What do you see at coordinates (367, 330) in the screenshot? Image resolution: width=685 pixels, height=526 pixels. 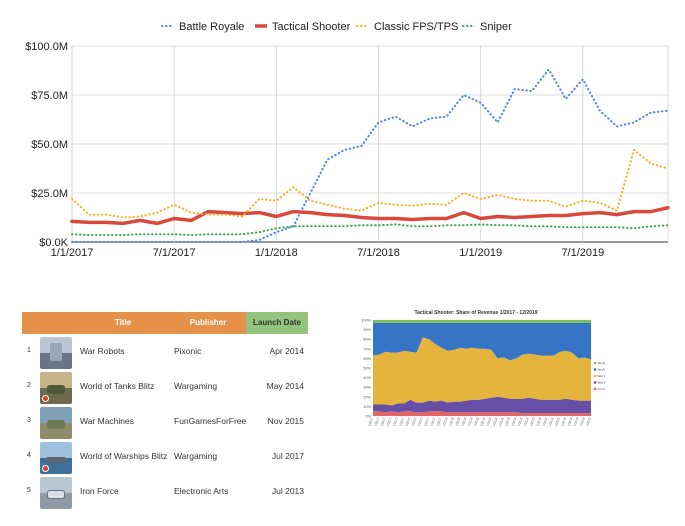 I see `y-tick-label: 90%` at bounding box center [367, 330].